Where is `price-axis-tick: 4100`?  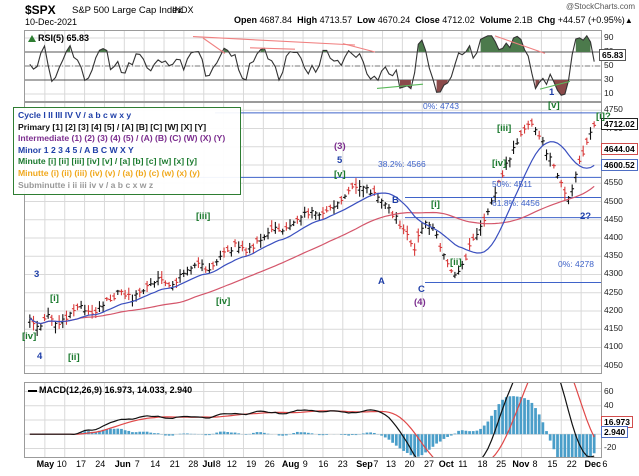
price-axis-tick: 4100 is located at coordinates (613, 346).